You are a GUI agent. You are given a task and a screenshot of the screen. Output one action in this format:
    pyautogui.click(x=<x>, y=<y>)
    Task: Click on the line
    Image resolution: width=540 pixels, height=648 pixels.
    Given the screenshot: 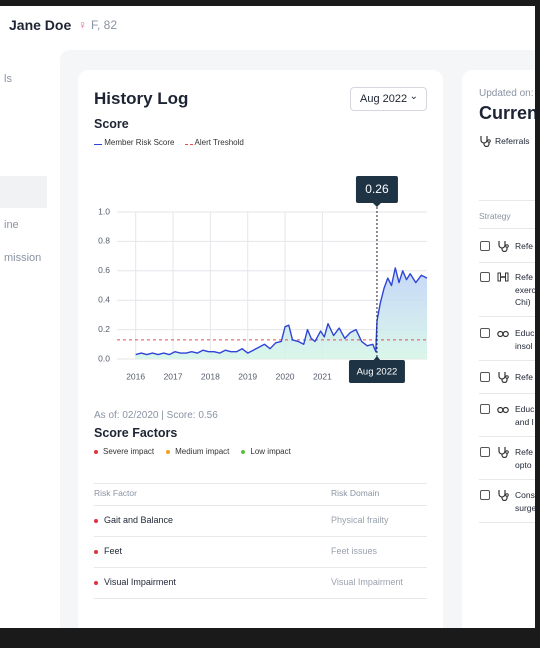 What is the action you would take?
    pyautogui.click(x=281, y=311)
    